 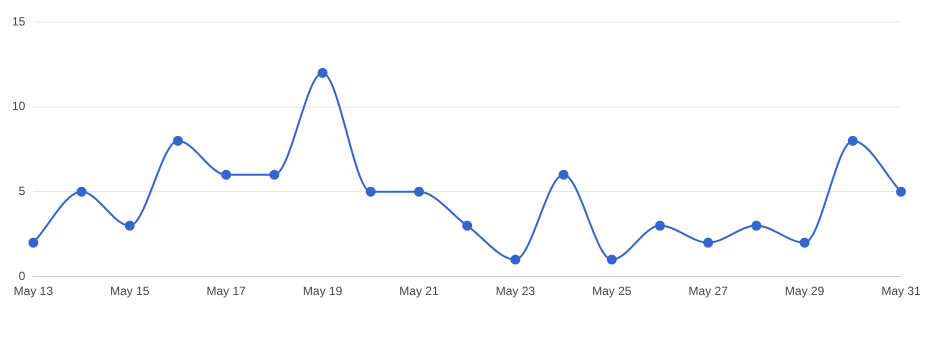 What do you see at coordinates (22, 275) in the screenshot?
I see `y-tick-label: 0` at bounding box center [22, 275].